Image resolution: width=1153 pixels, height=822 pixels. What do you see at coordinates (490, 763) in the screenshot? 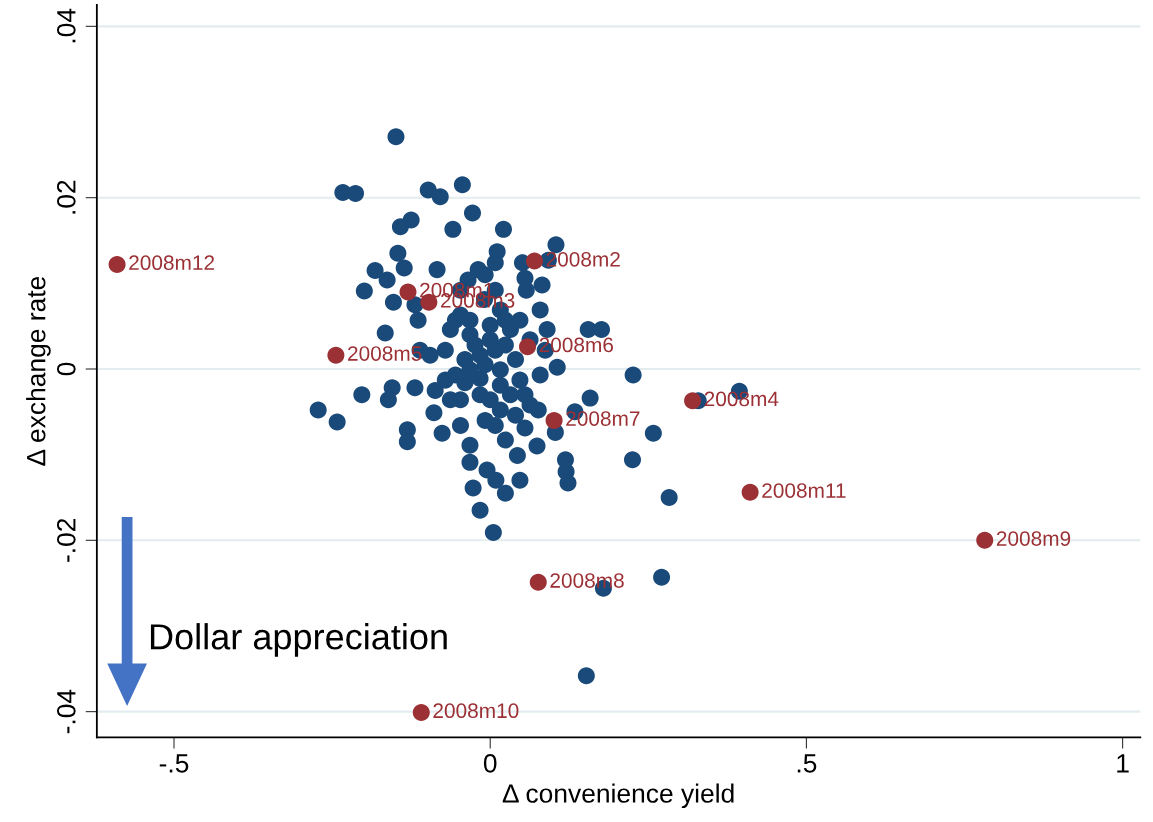
I see `x-tick-label: 0` at bounding box center [490, 763].